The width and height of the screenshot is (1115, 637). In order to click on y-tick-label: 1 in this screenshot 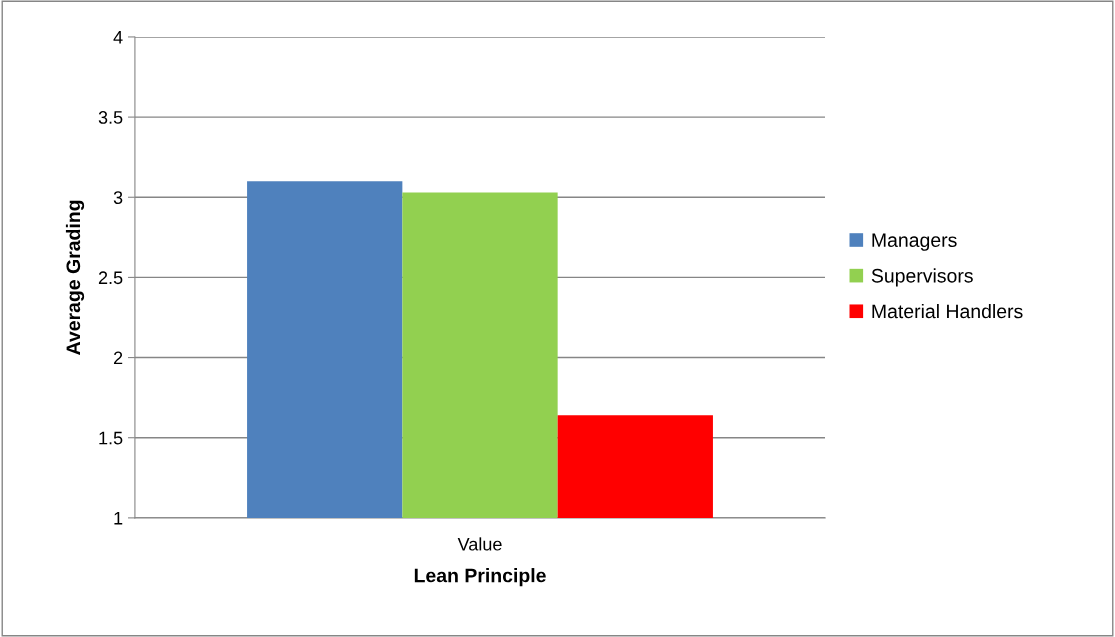, I will do `click(118, 518)`.